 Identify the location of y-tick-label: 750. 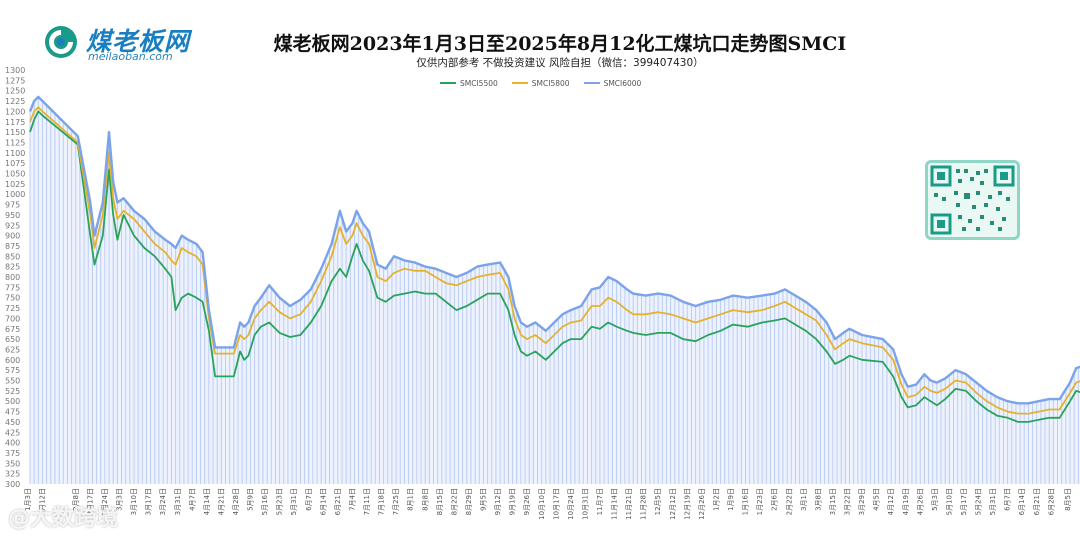
(12, 298).